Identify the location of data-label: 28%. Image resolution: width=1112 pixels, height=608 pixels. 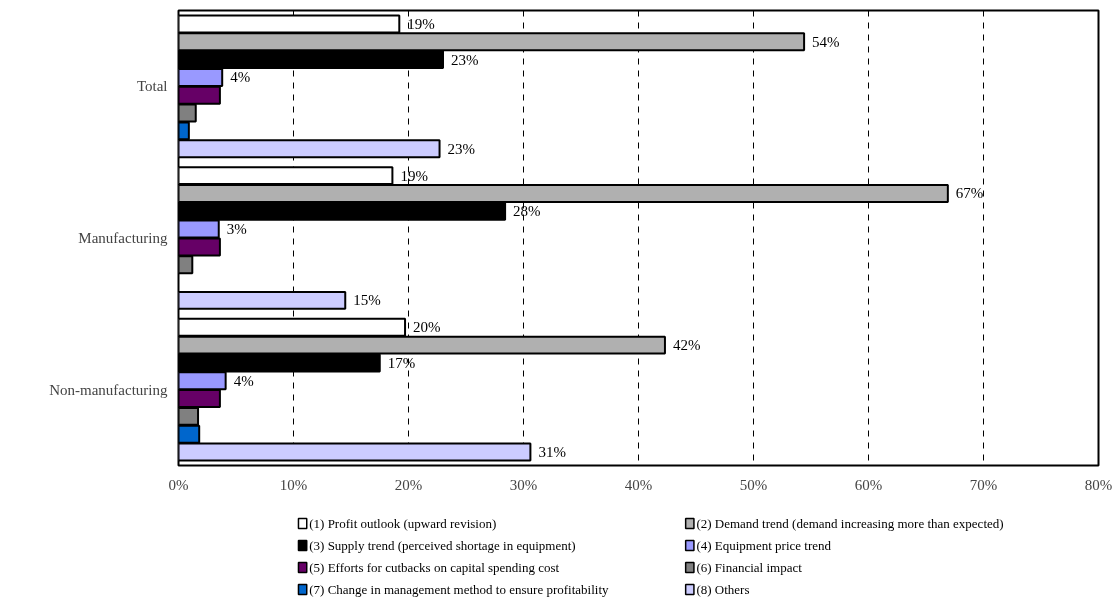
(527, 211).